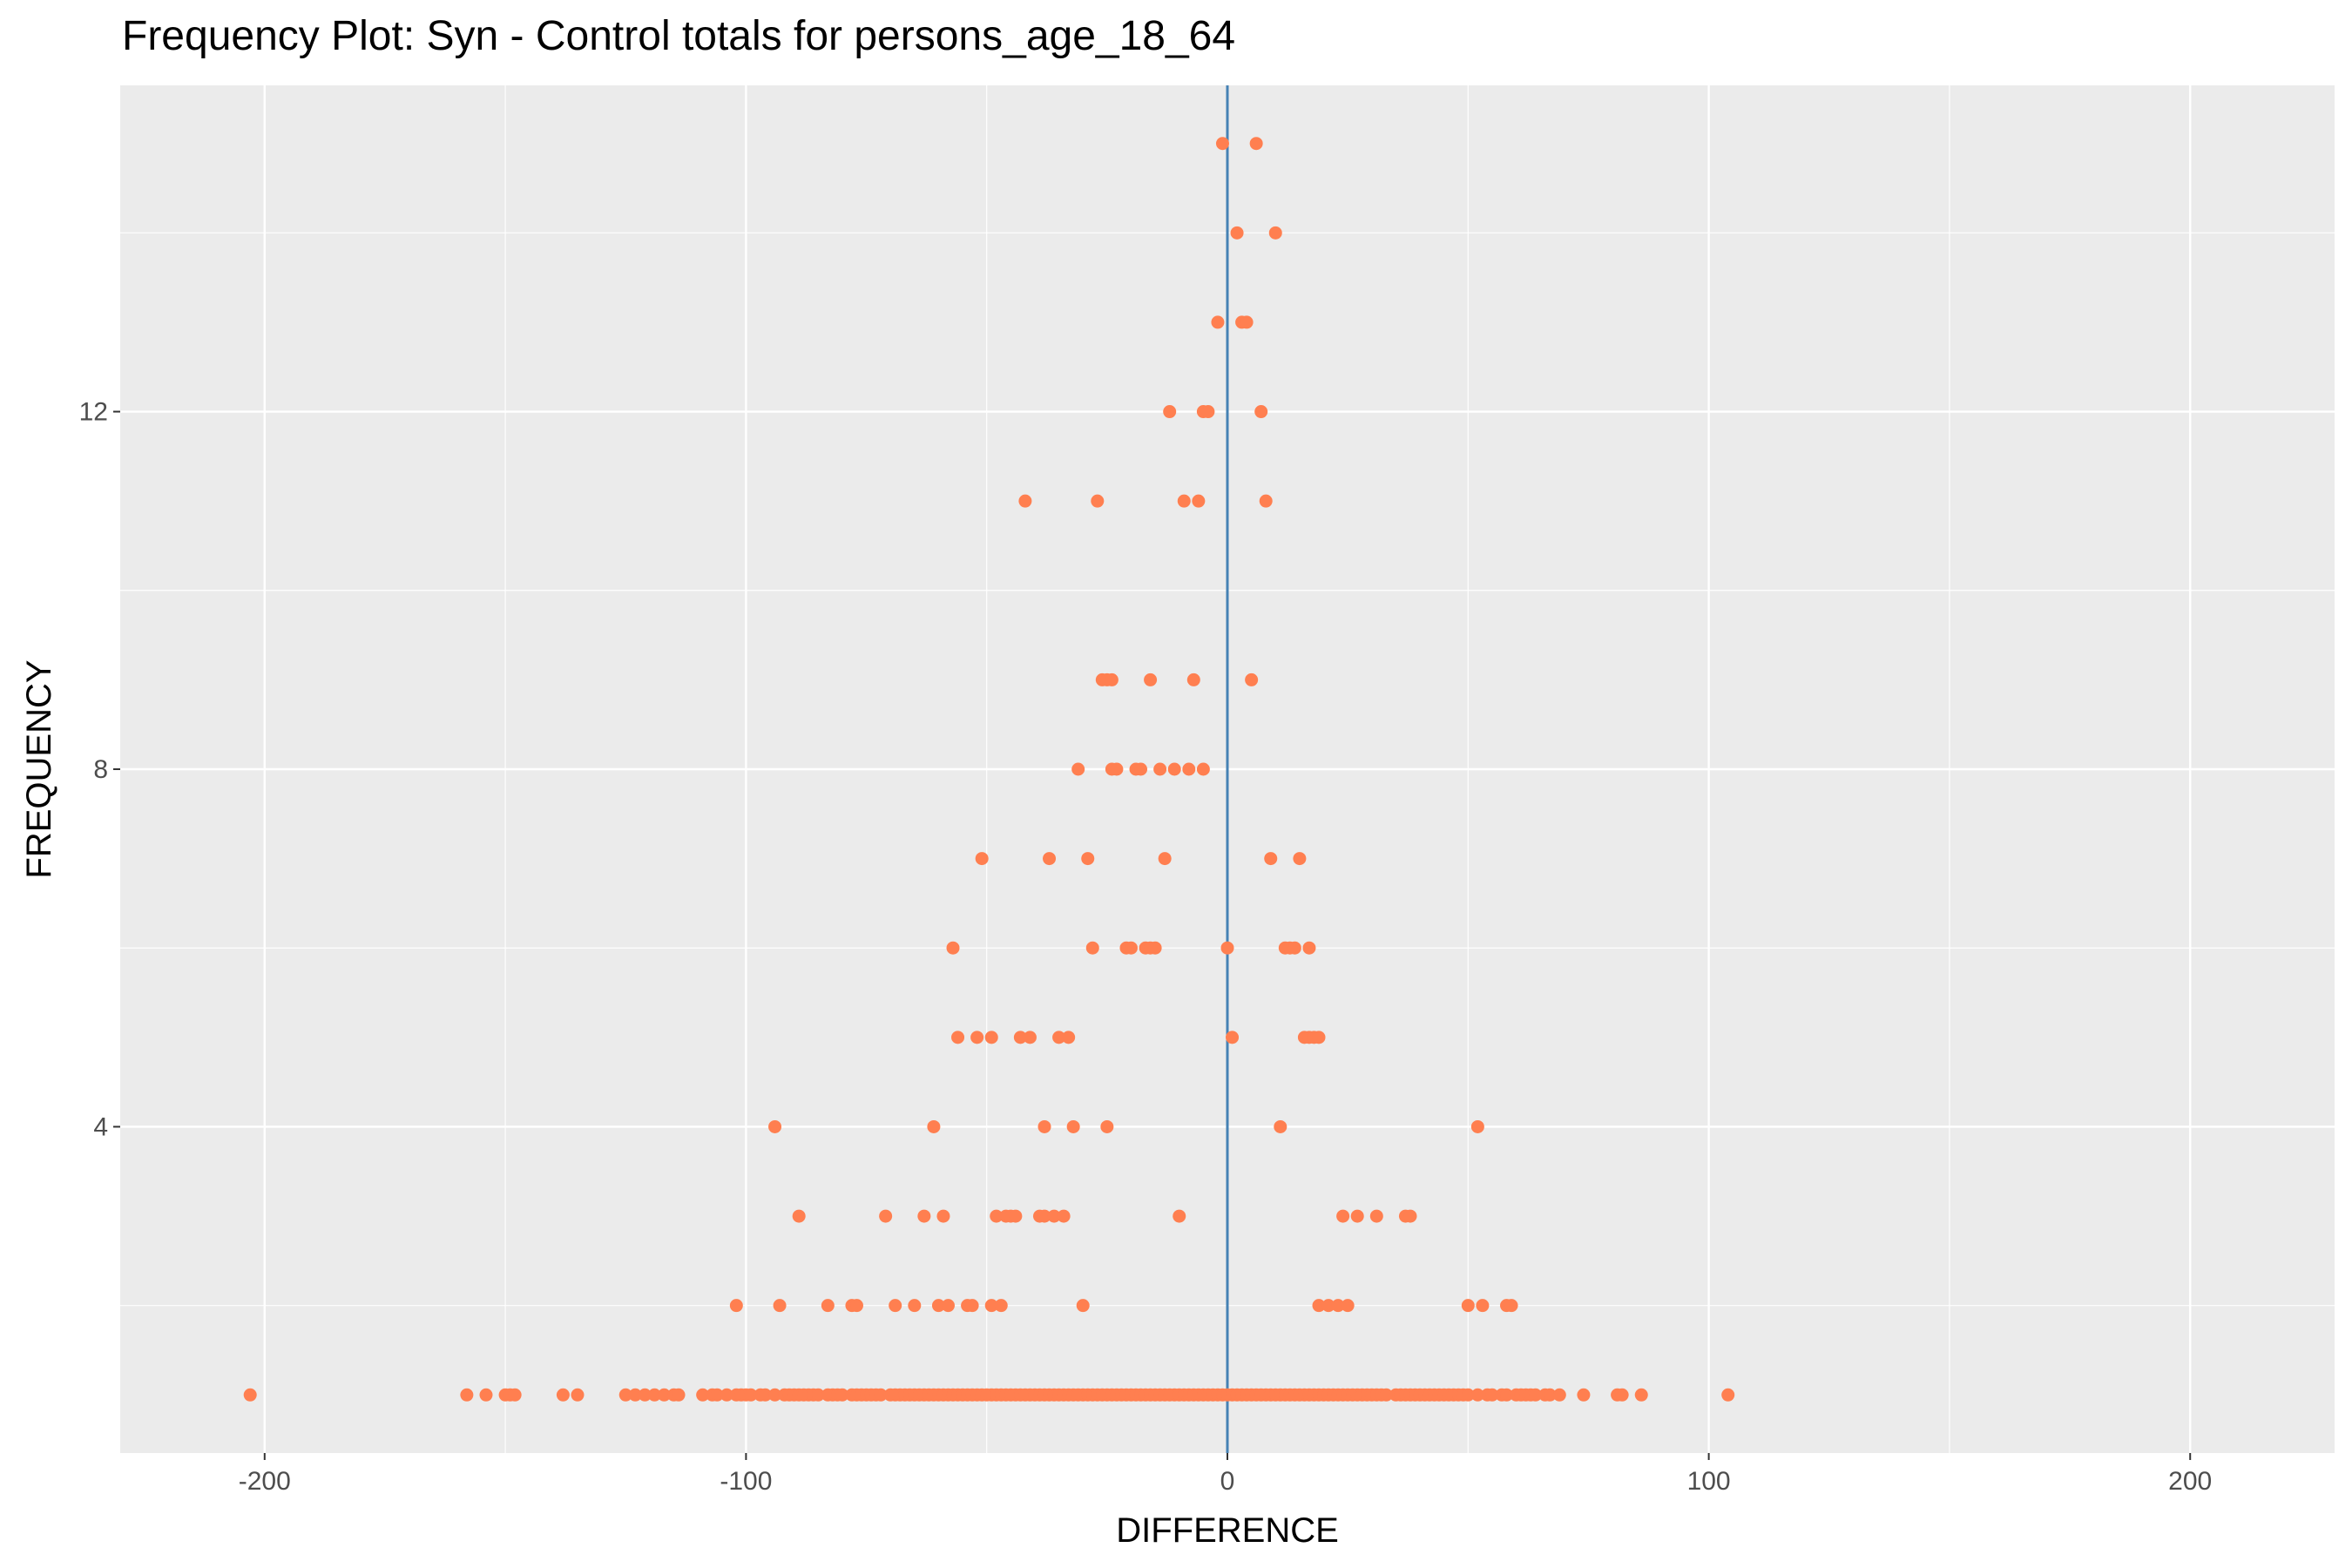 This screenshot has width=2352, height=1568. What do you see at coordinates (2190, 1481) in the screenshot?
I see `x-tick-label: 200` at bounding box center [2190, 1481].